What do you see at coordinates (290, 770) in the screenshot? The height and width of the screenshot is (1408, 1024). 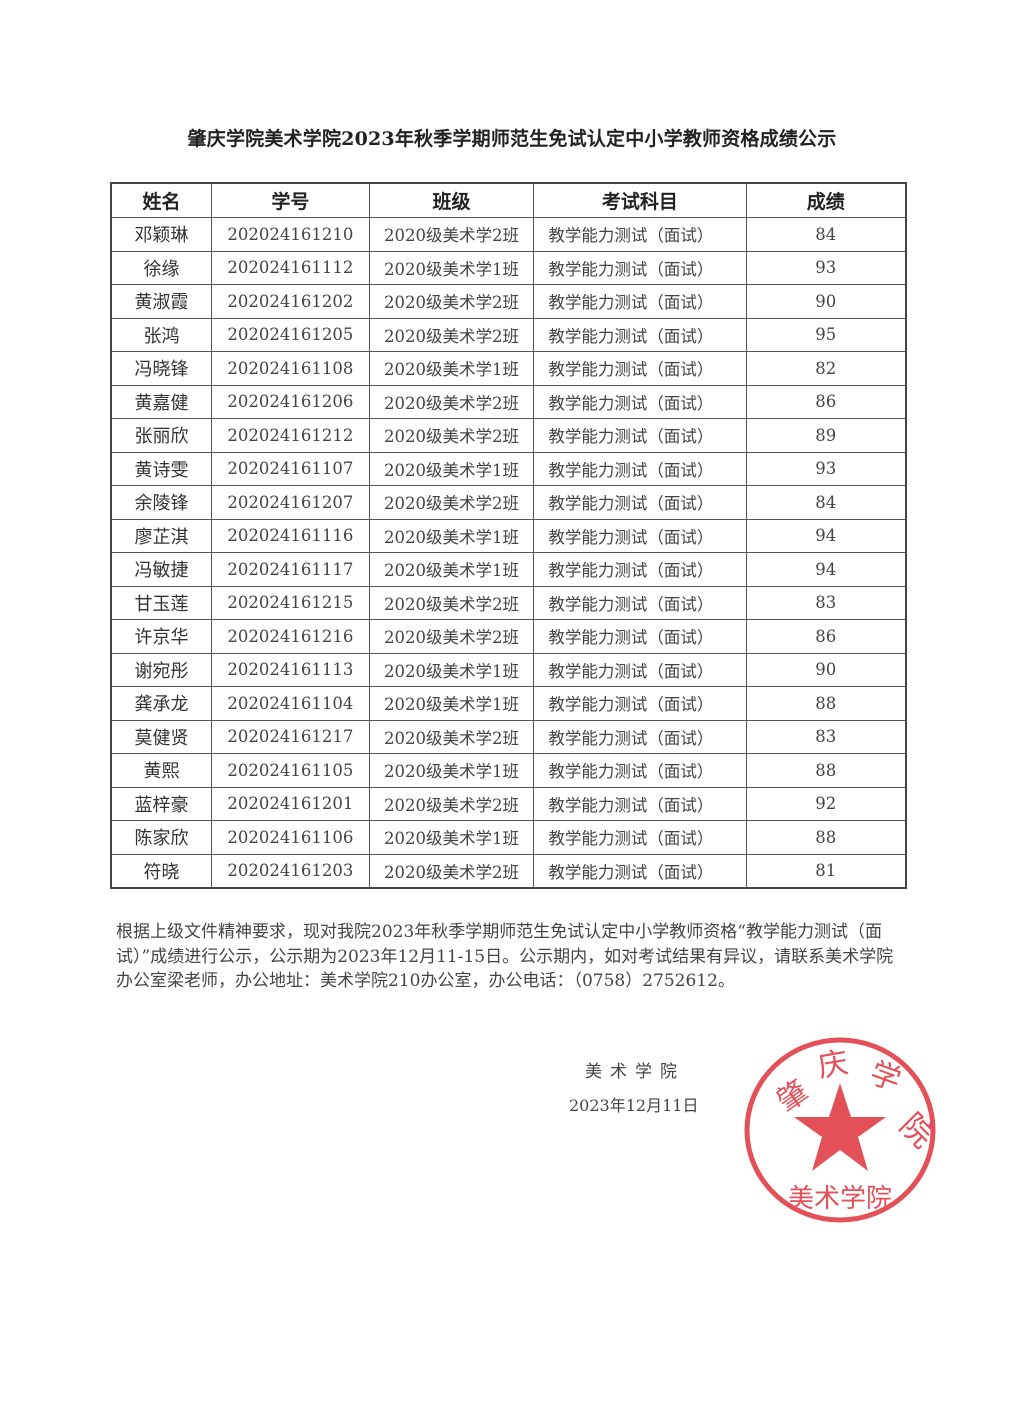 I see `cell-student-id: 202024161105` at bounding box center [290, 770].